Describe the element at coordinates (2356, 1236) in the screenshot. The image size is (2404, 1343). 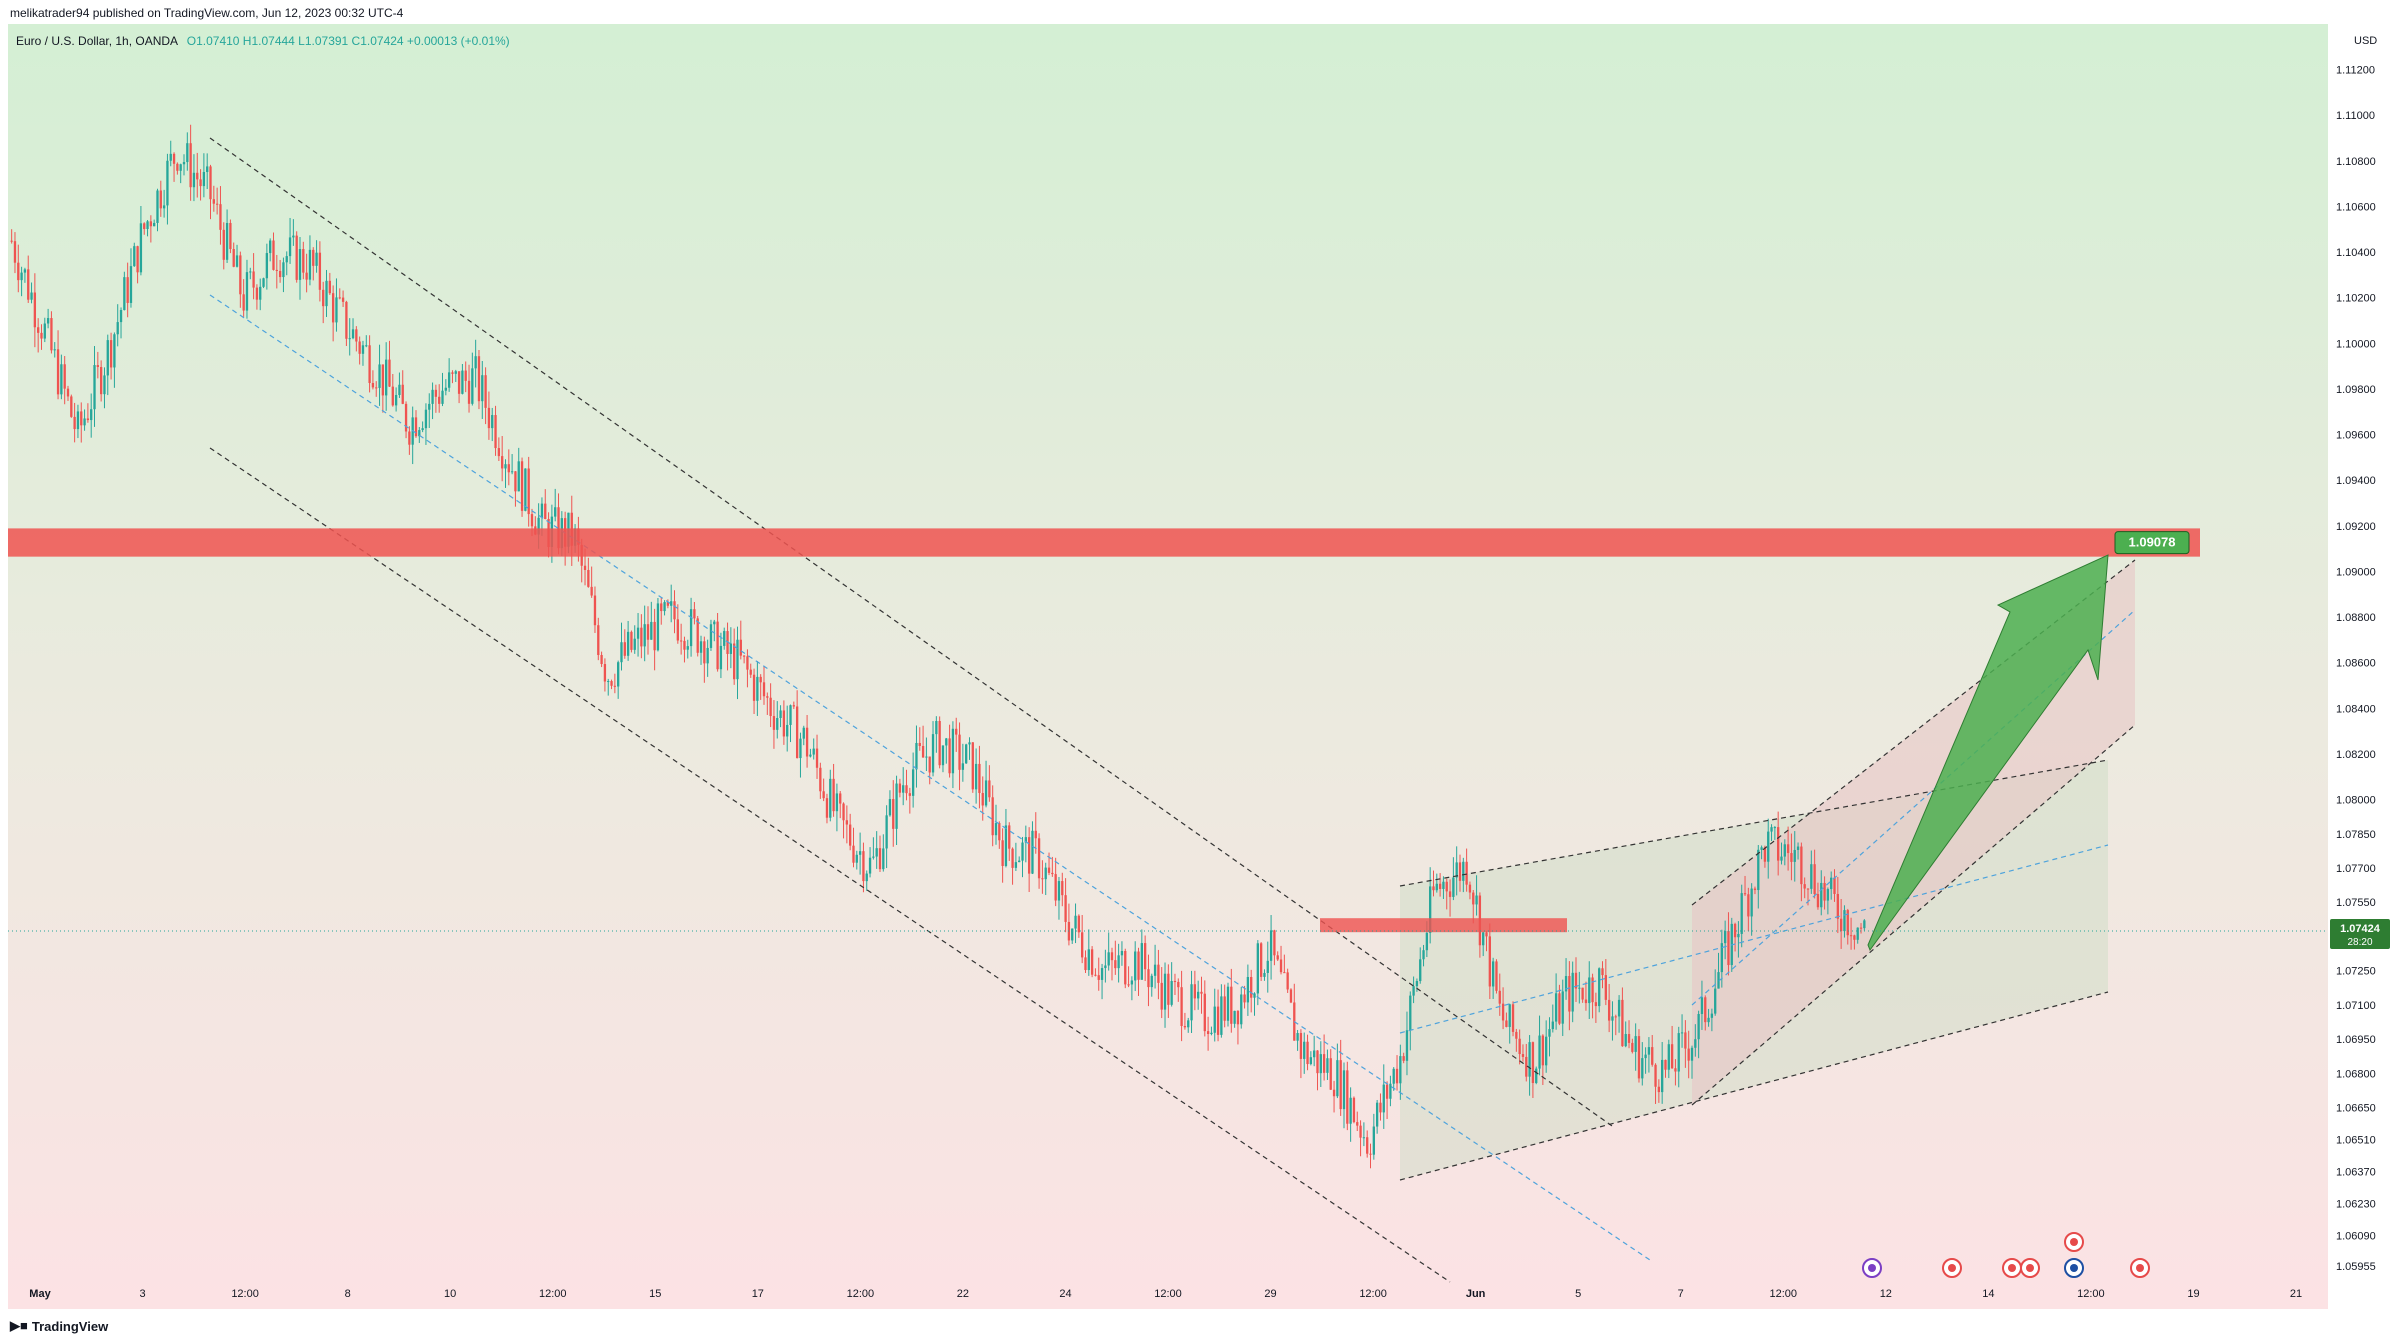
I see `price-tick: 1.06090` at that location.